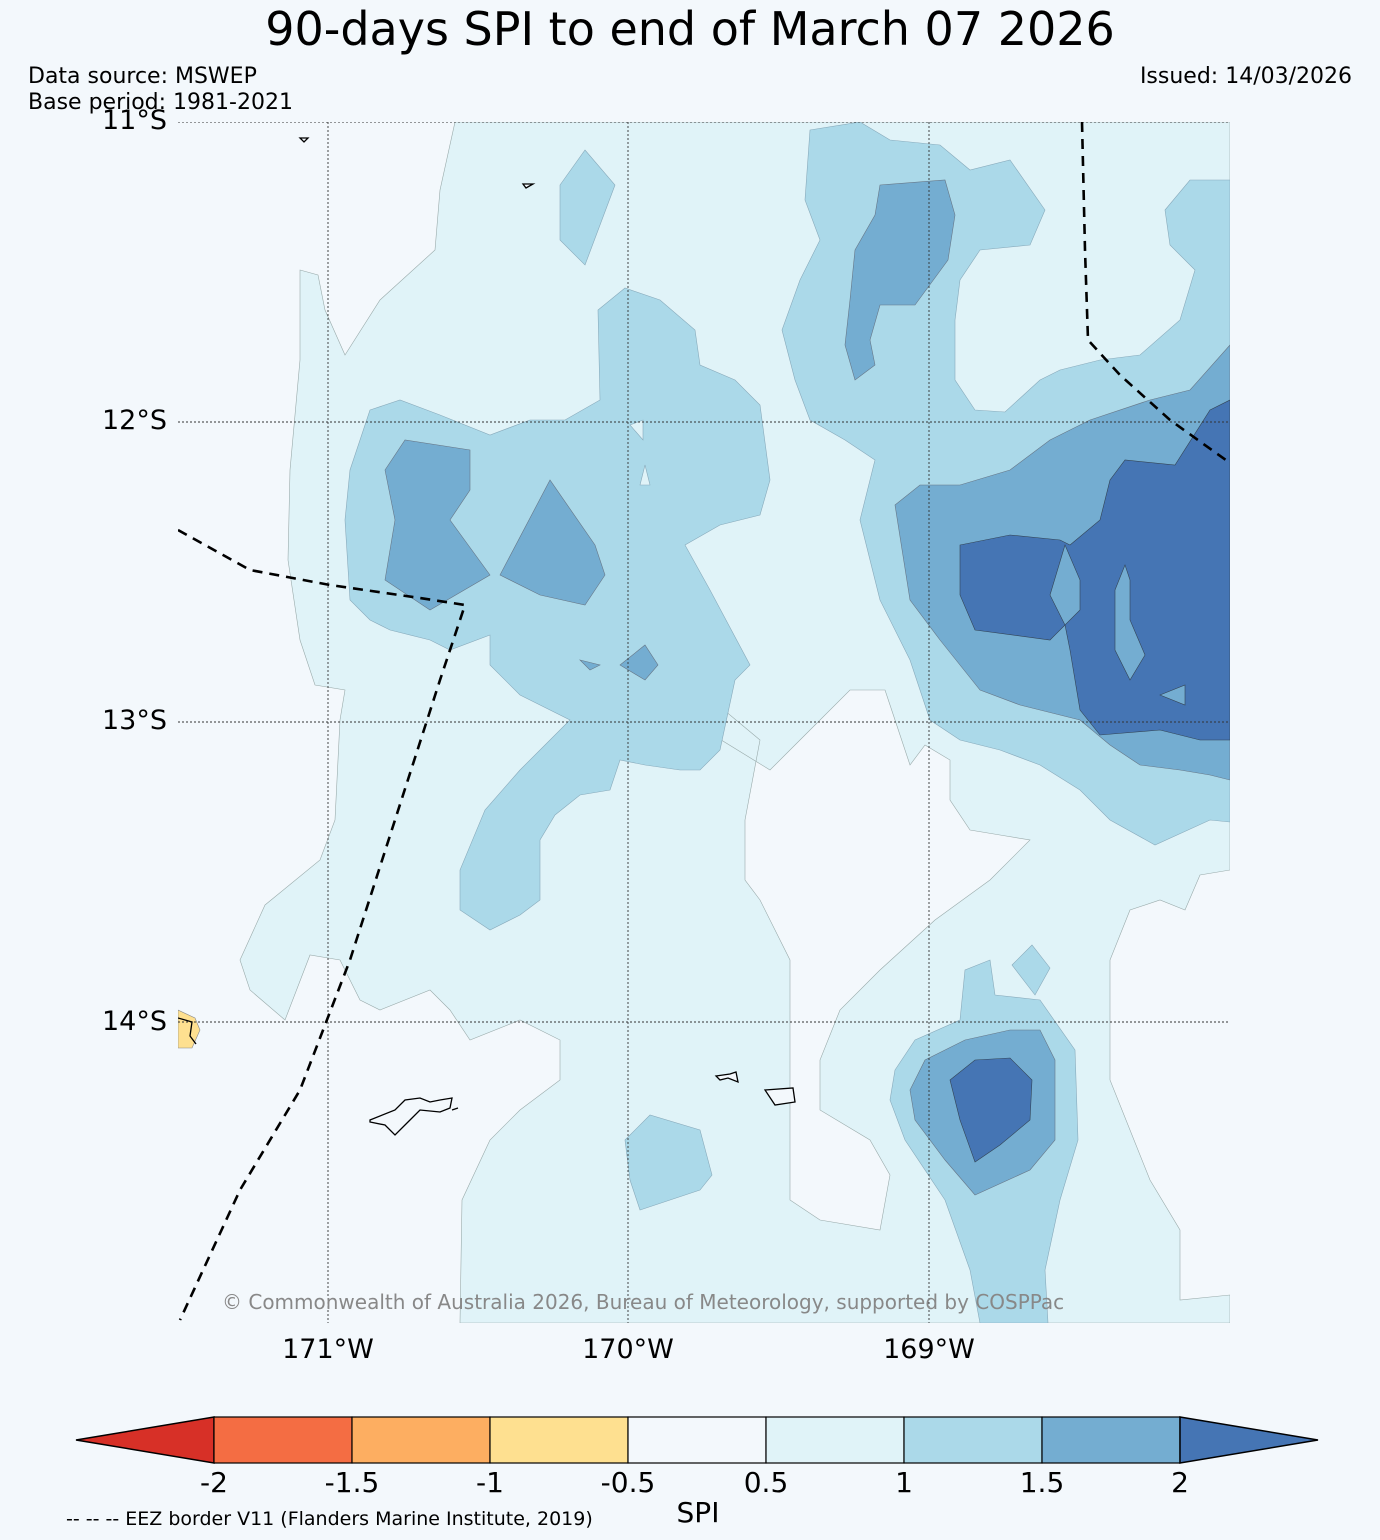  What do you see at coordinates (1089, 781) in the screenshot?
I see `spi-band-gt2` at bounding box center [1089, 781].